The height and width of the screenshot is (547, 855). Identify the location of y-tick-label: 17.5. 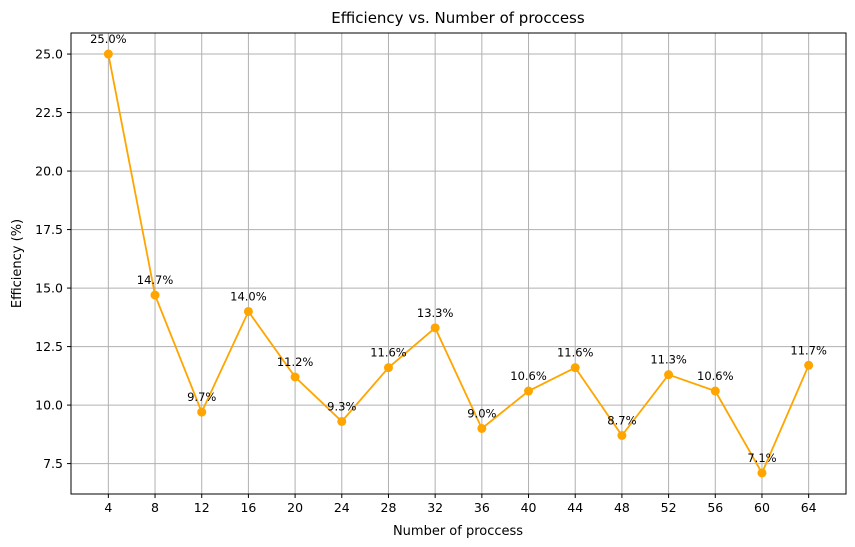
(49, 229).